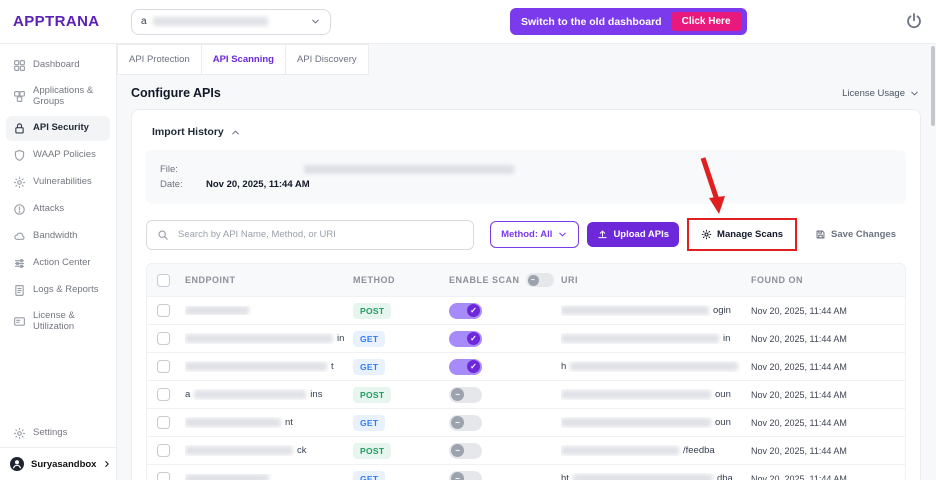 The height and width of the screenshot is (480, 936). Describe the element at coordinates (58, 65) in the screenshot. I see `sidebar-item-dashboard: Dashboard` at that location.